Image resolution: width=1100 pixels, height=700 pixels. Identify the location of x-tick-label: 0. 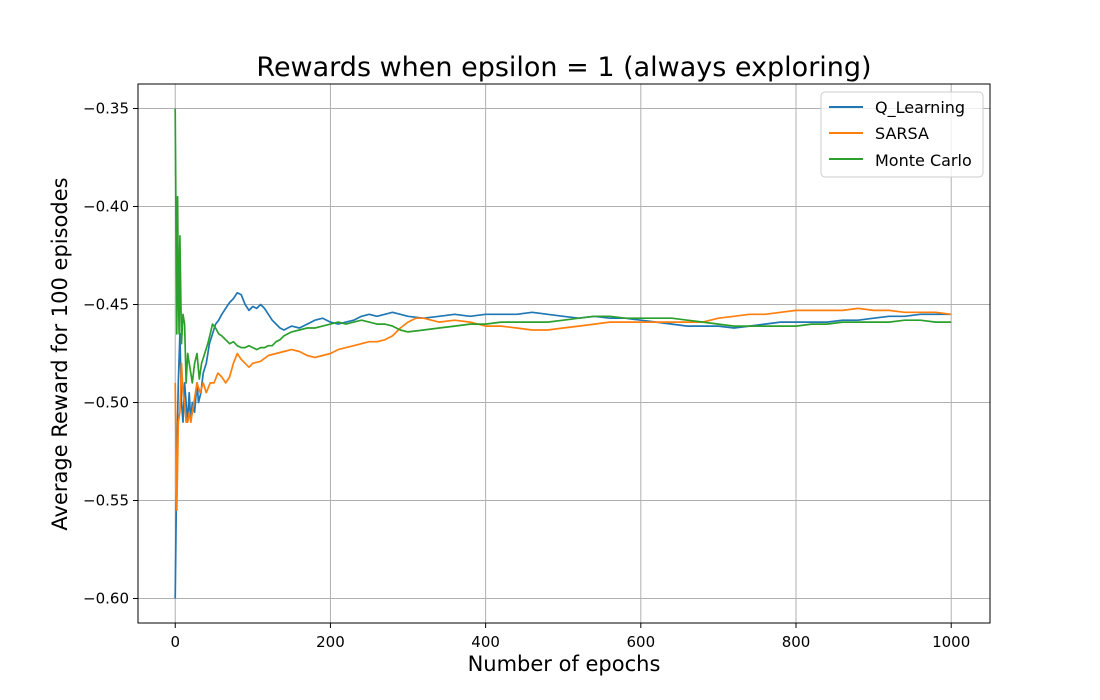
(175, 642).